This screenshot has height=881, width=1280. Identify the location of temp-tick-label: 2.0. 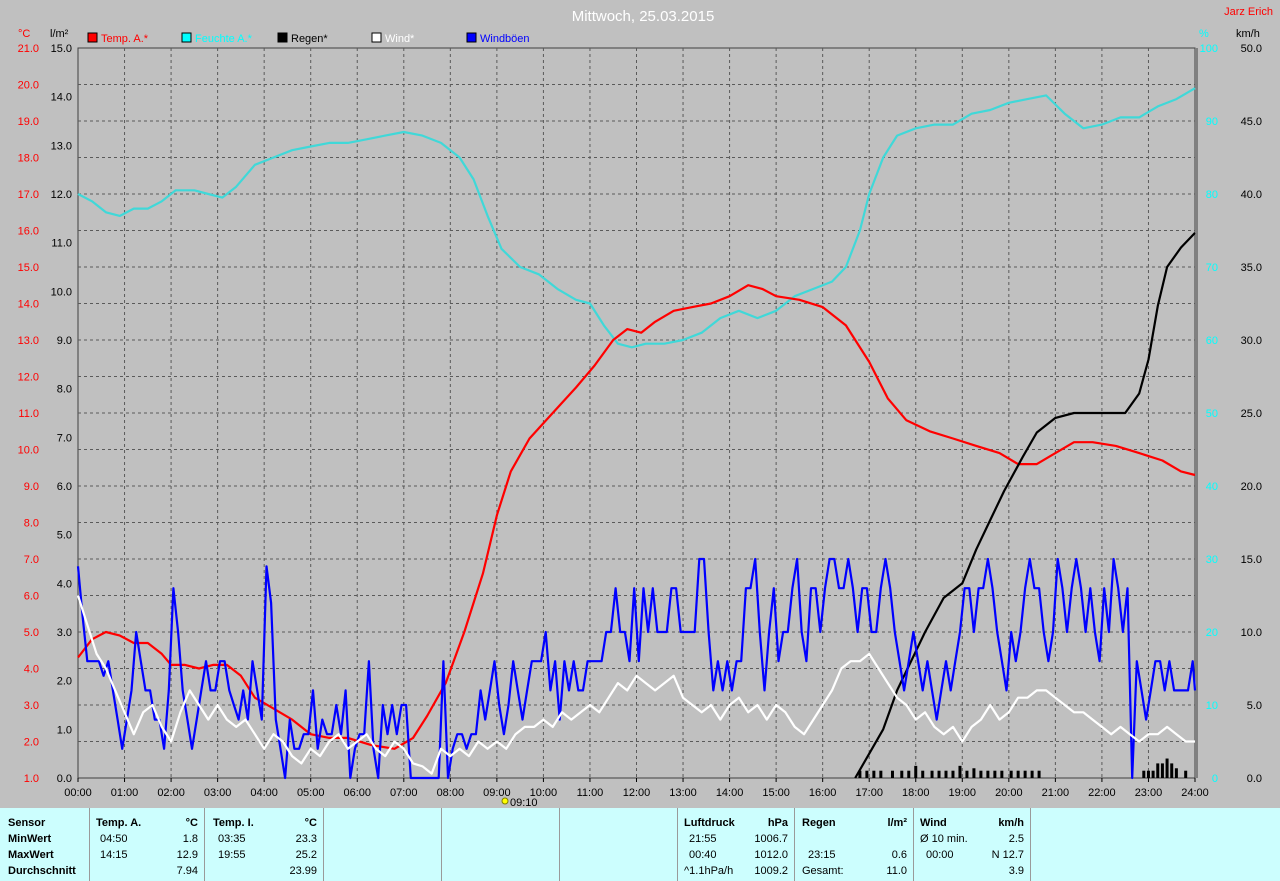
(31, 743).